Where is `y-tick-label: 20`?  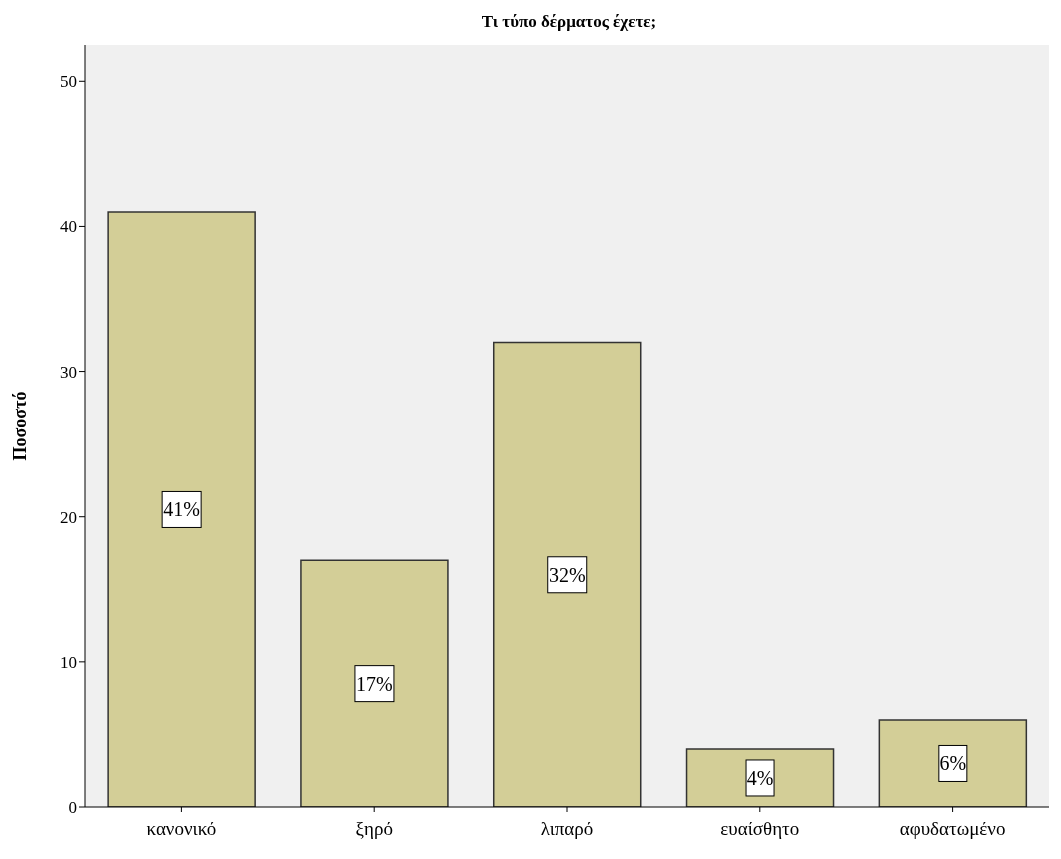 y-tick-label: 20 is located at coordinates (68, 517).